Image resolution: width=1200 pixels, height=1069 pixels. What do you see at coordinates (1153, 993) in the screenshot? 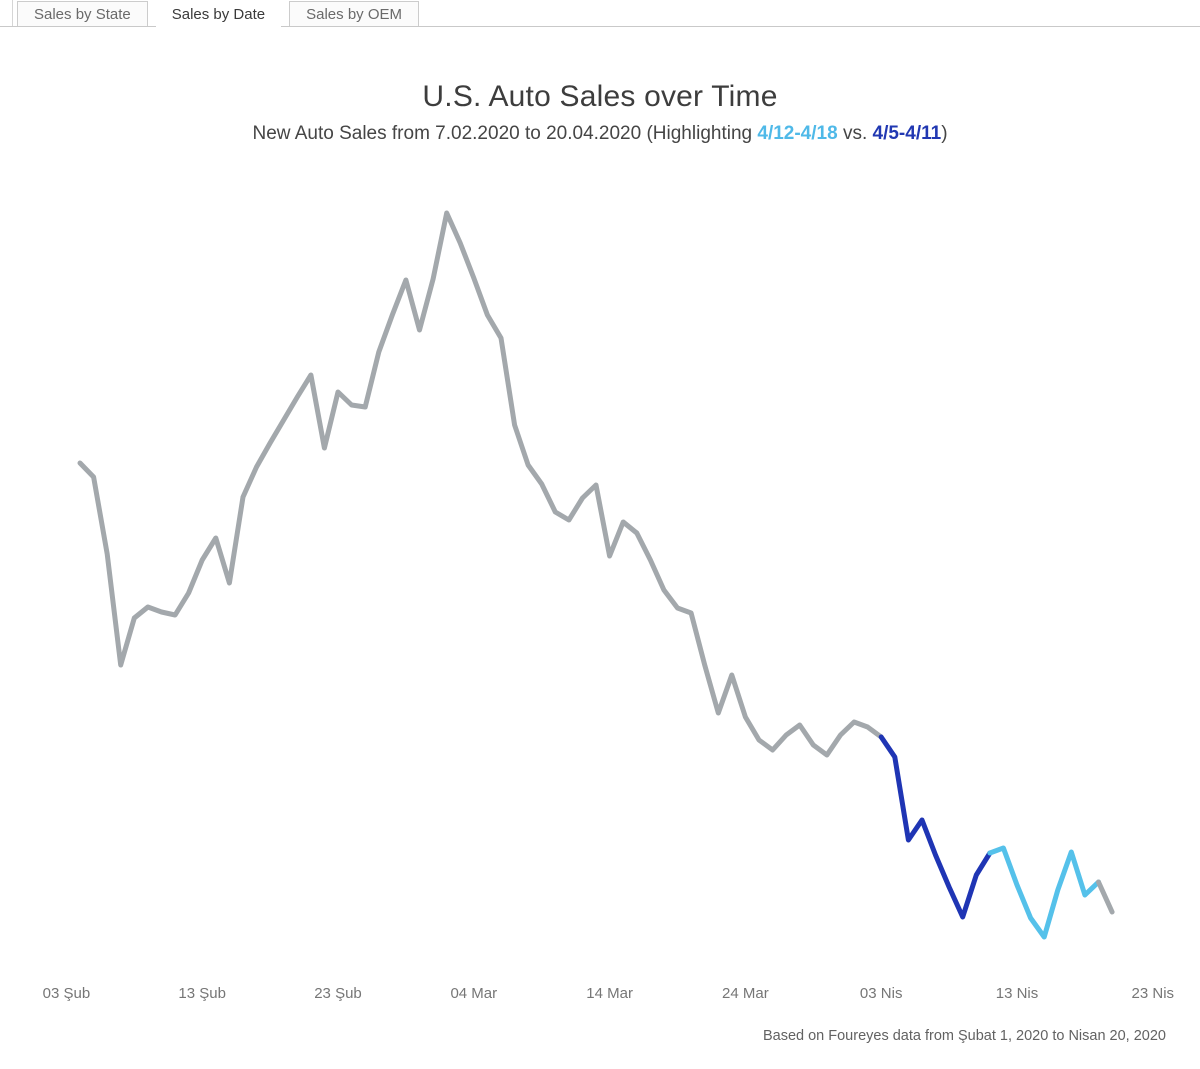
I see `x-axis-tick-label: 23 Nis` at bounding box center [1153, 993].